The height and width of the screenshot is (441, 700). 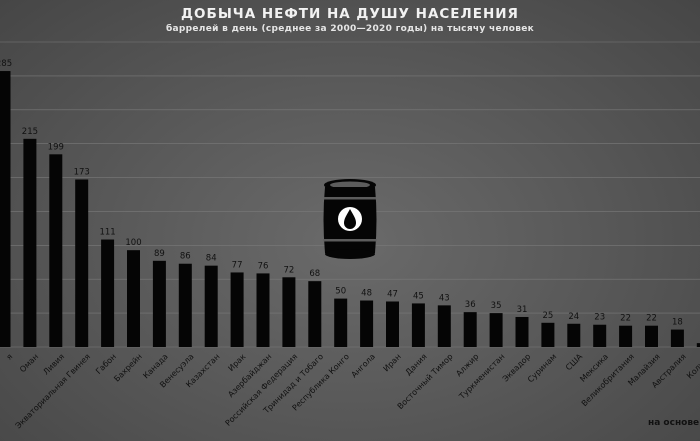 What do you see at coordinates (444, 298) in the screenshot?
I see `value-label: 43` at bounding box center [444, 298].